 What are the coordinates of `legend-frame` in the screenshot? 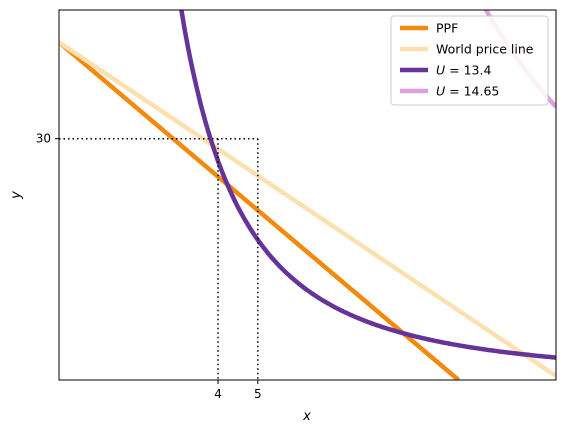 It's located at (469, 60).